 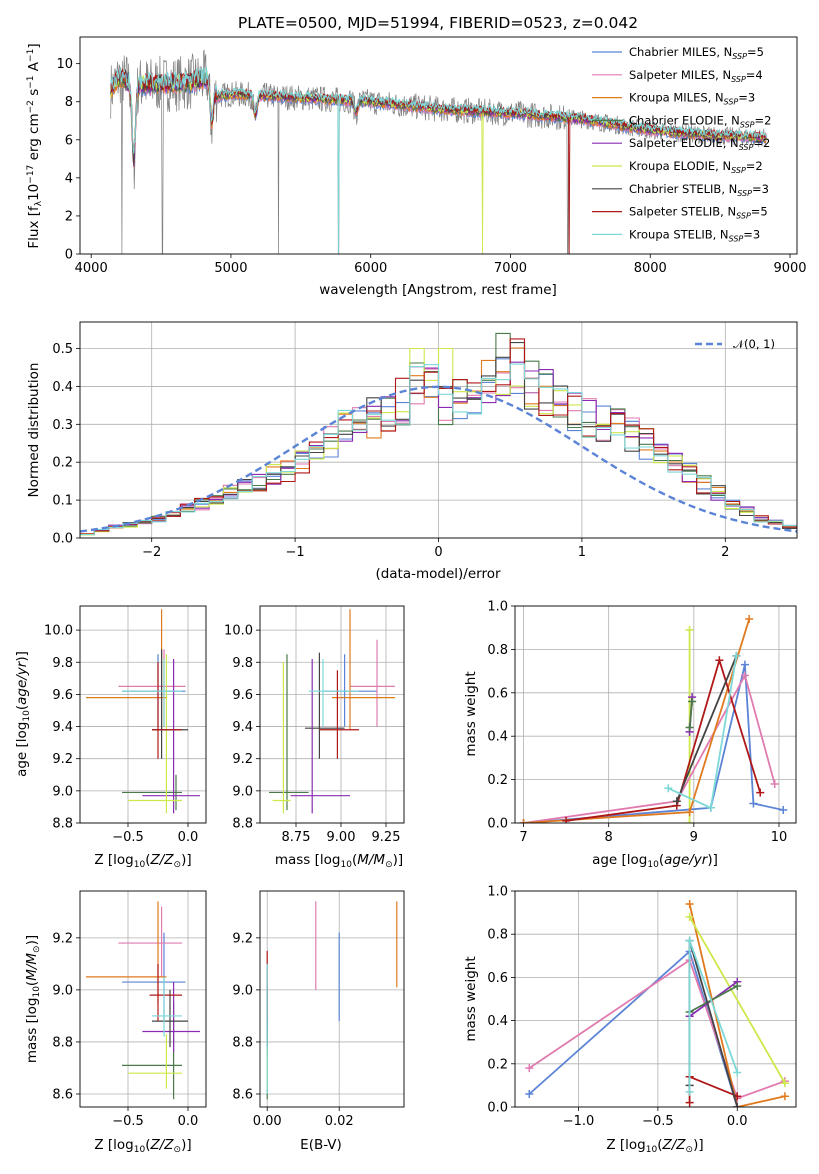 I want to click on y-tick-label: 0.0, so click(x=497, y=1108).